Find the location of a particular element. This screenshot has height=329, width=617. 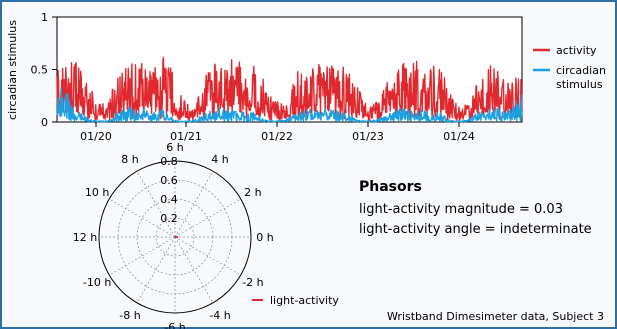

polar-spoke--4h is located at coordinates (194, 269).